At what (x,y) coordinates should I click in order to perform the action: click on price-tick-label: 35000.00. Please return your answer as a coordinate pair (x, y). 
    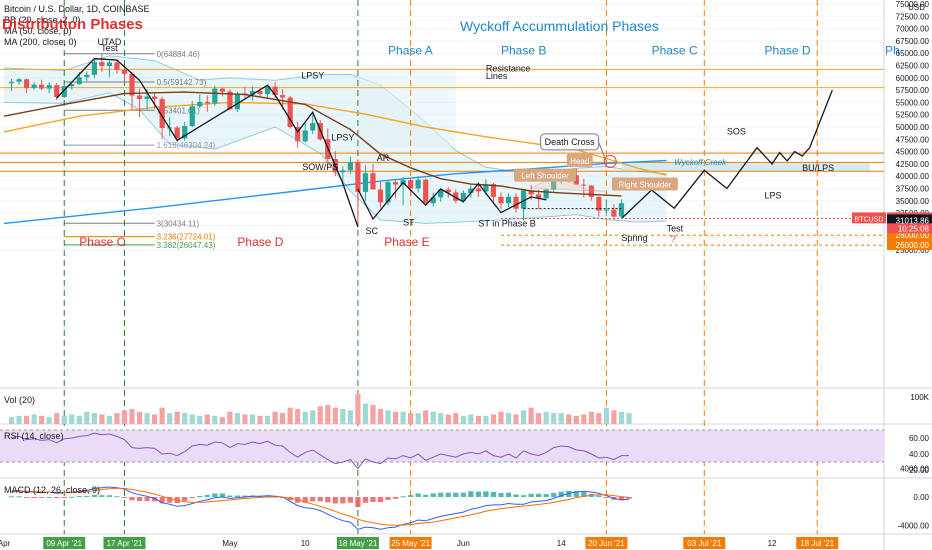
    Looking at the image, I should click on (913, 201).